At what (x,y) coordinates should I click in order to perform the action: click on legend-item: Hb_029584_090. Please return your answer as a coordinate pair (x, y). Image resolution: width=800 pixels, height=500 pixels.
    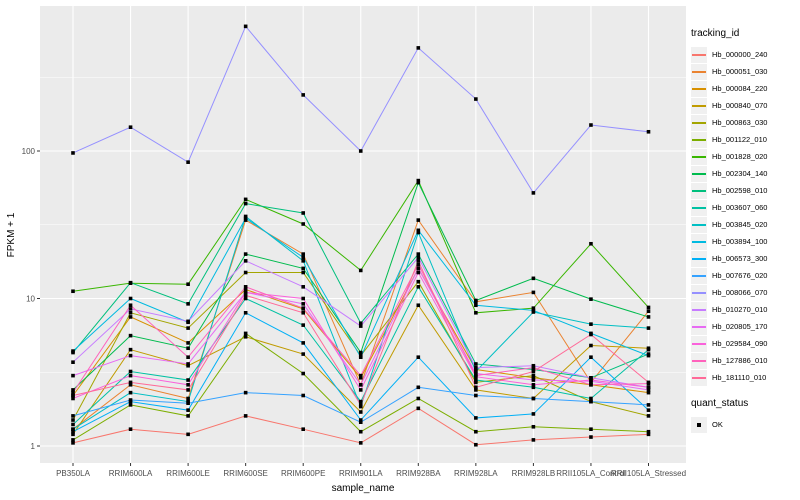
    Looking at the image, I should click on (745, 343).